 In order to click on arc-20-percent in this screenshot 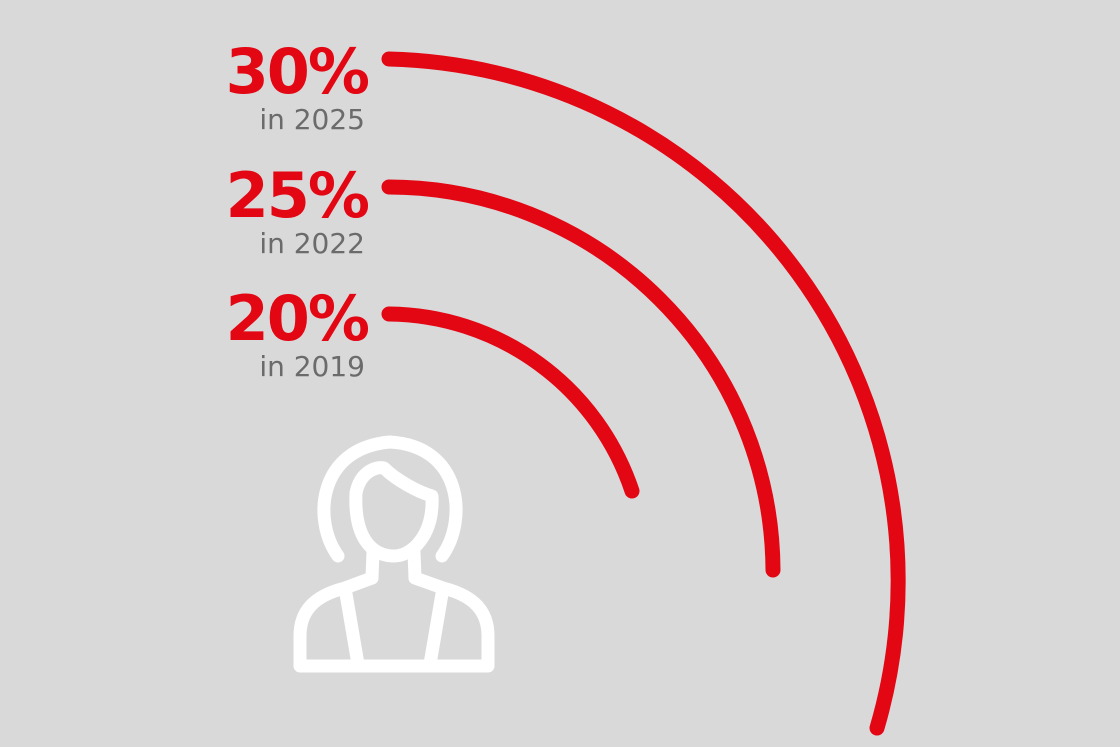, I will do `click(510, 402)`.